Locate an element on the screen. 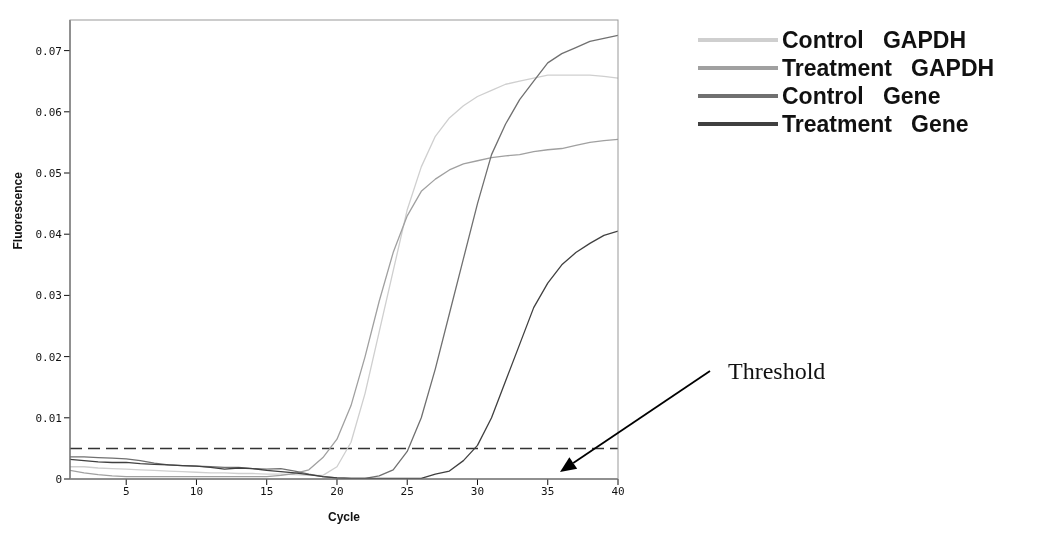  x-tick-label: 15 is located at coordinates (267, 491).